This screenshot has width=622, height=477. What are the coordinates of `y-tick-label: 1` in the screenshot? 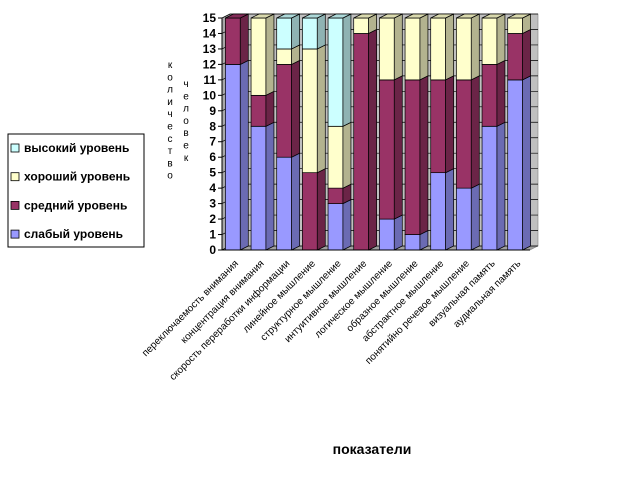 It's located at (212, 235).